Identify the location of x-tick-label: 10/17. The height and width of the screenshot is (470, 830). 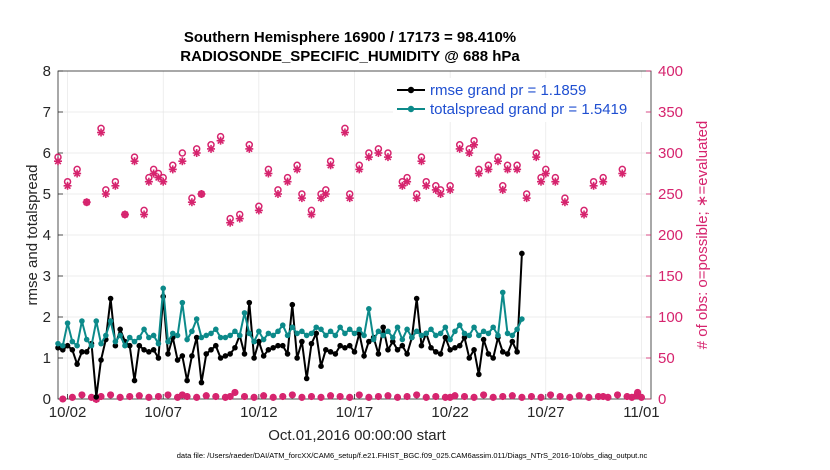
(355, 412).